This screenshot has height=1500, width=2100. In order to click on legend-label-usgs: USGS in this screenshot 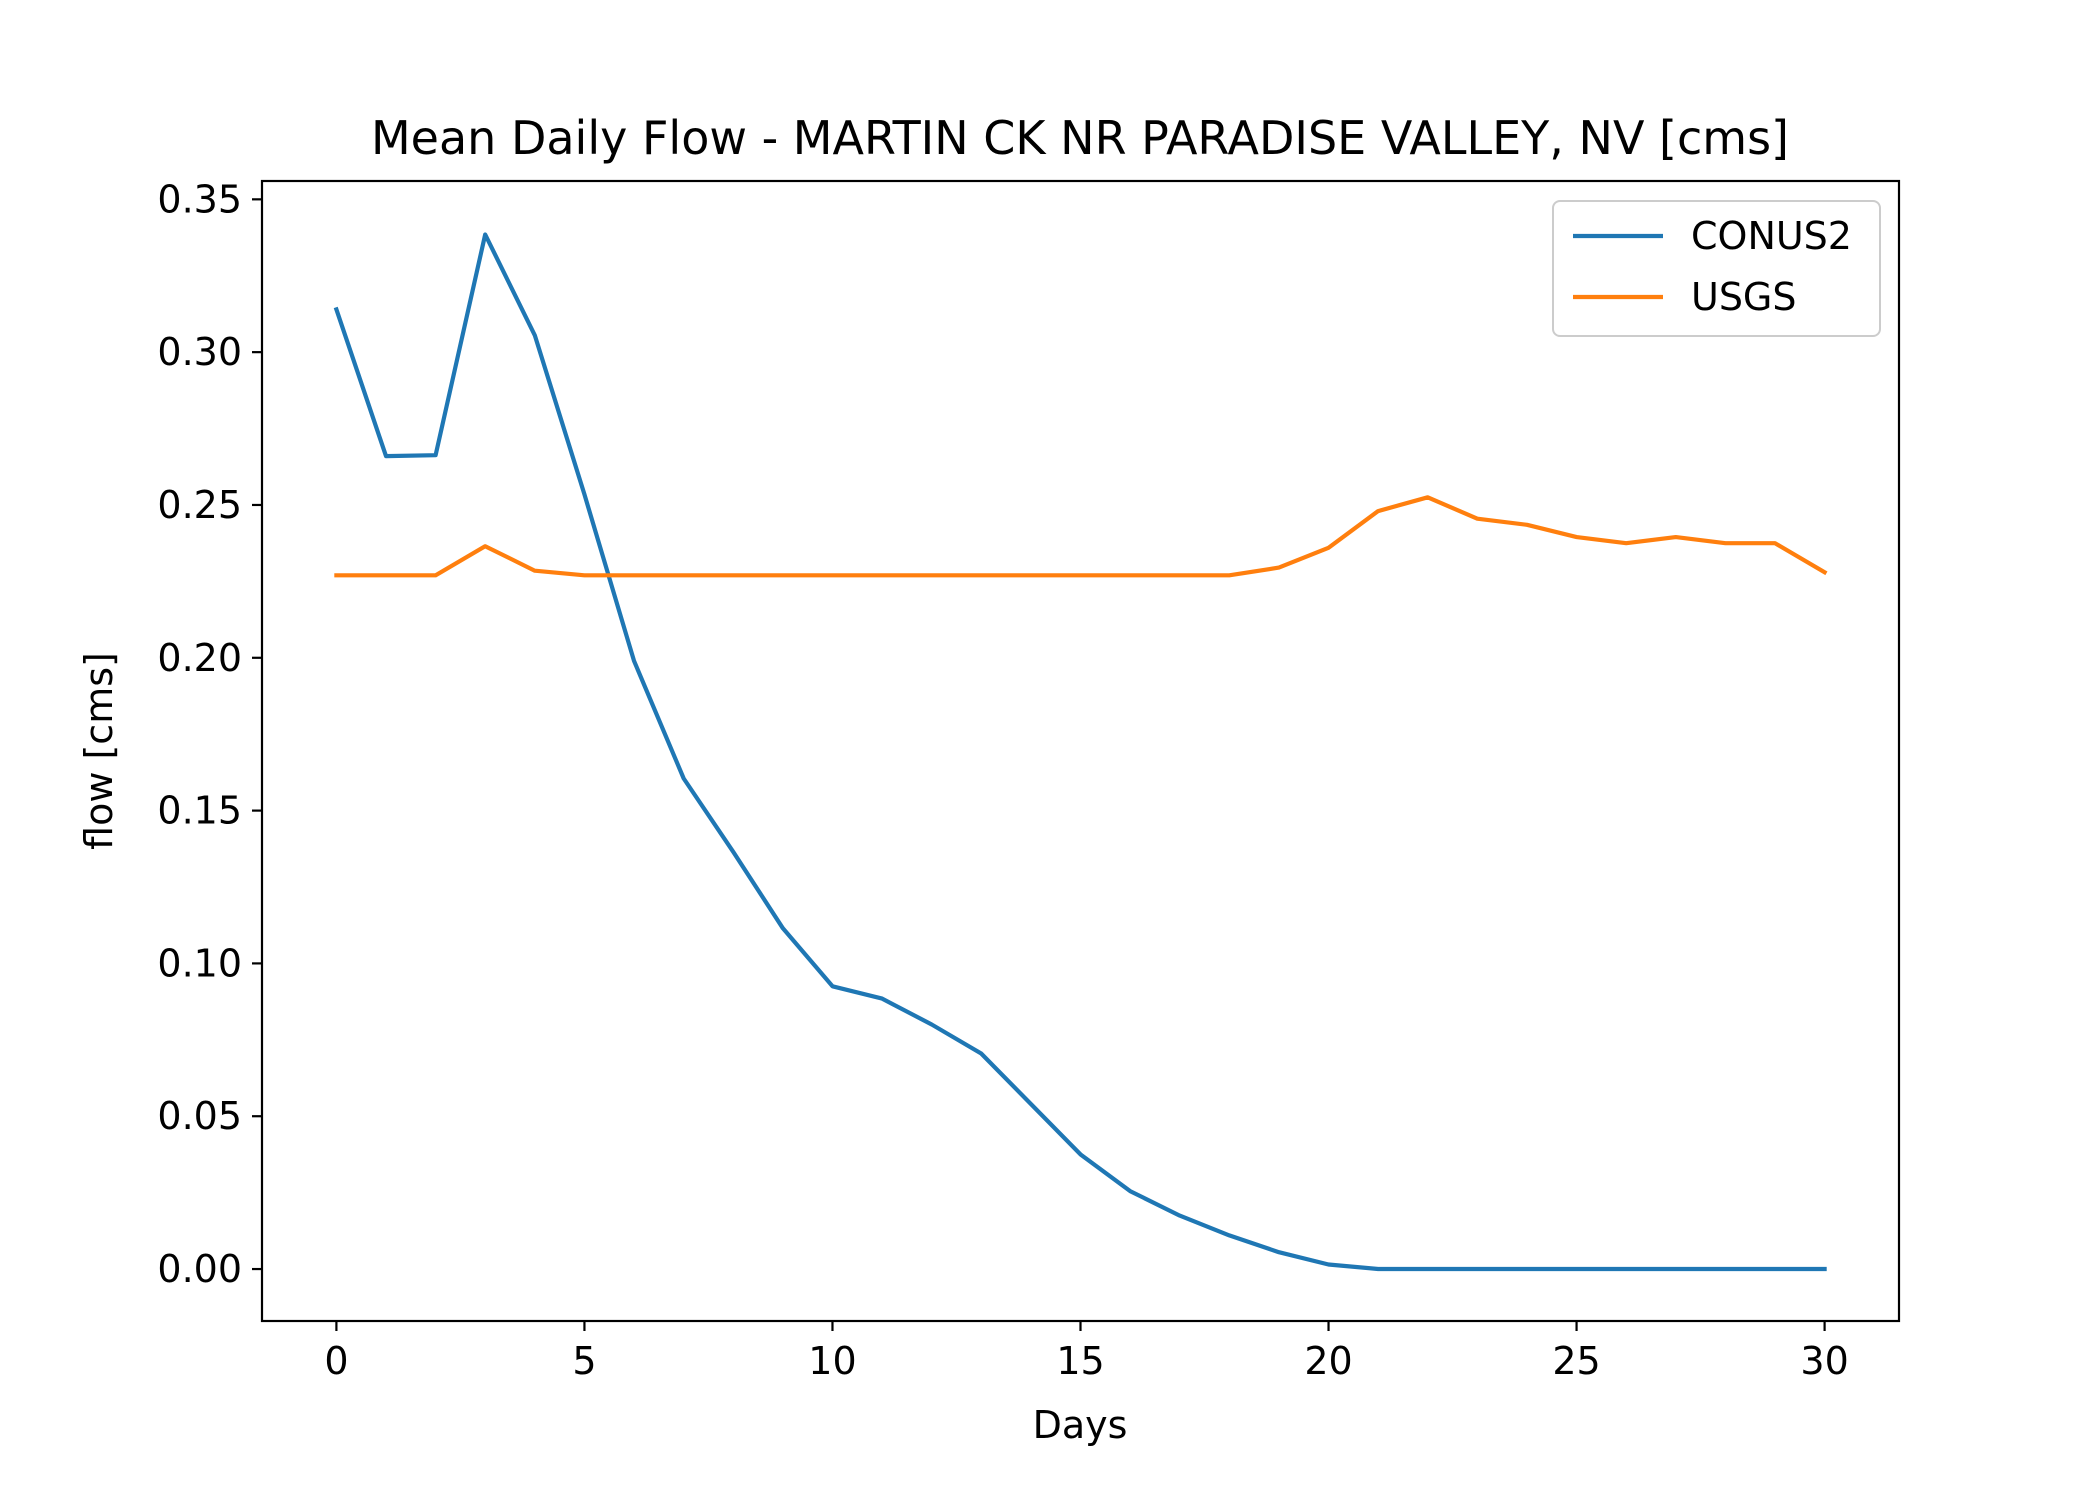, I will do `click(1744, 297)`.